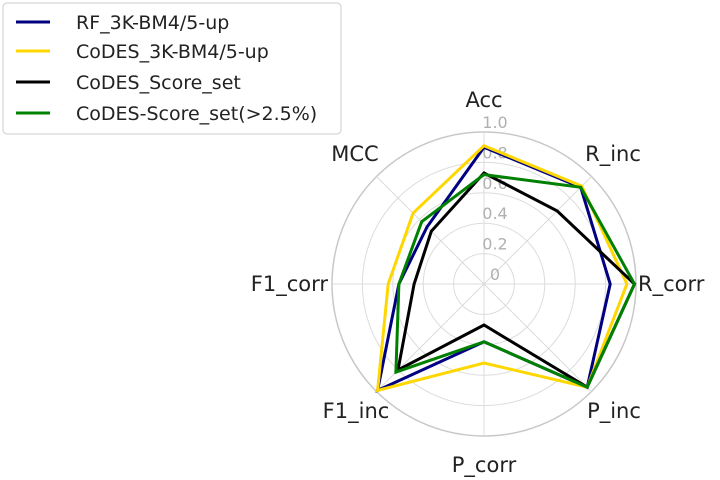 The image size is (720, 480). What do you see at coordinates (494, 244) in the screenshot?
I see `radial-tick-label: 0.2` at bounding box center [494, 244].